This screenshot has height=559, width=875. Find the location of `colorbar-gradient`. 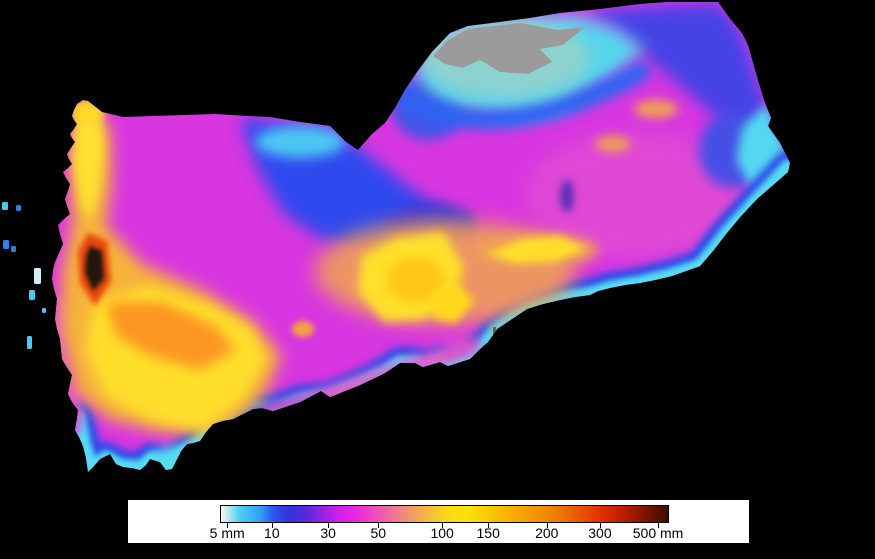

colorbar-gradient is located at coordinates (444, 514).